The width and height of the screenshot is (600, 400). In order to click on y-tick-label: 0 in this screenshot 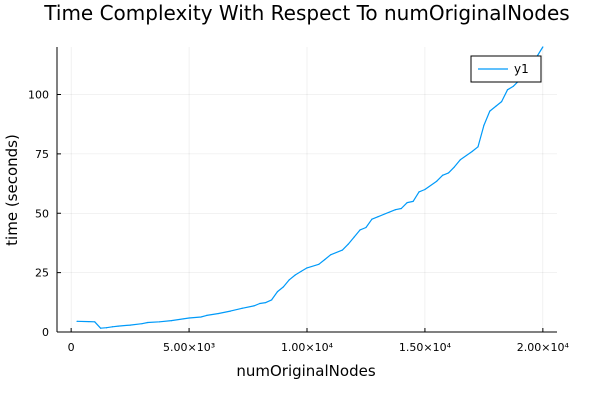, I will do `click(45, 332)`.